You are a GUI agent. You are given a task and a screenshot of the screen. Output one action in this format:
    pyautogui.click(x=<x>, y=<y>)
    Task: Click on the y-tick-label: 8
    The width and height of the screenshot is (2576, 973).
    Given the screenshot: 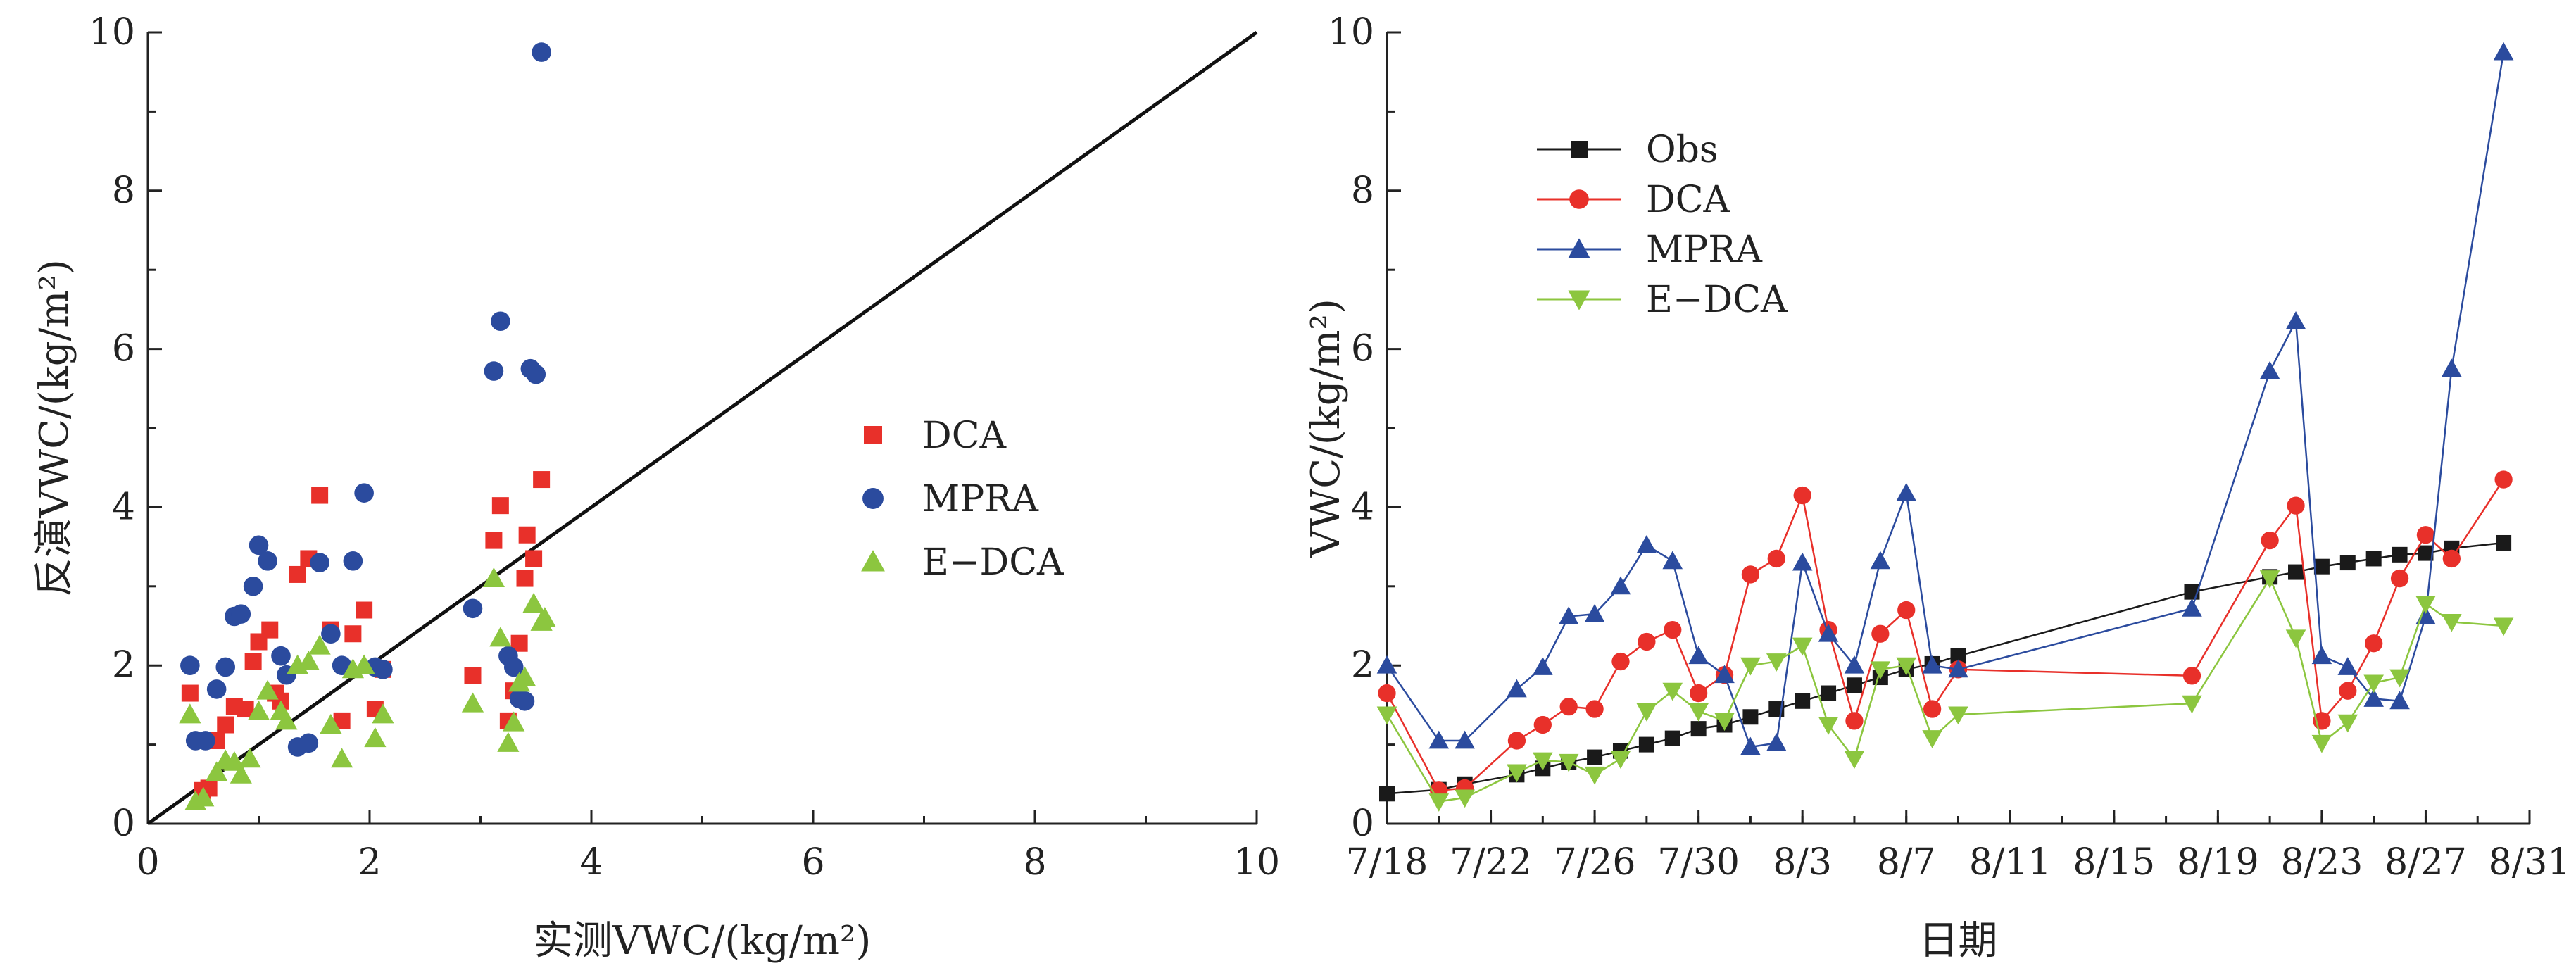 What is the action you would take?
    pyautogui.click(x=124, y=191)
    